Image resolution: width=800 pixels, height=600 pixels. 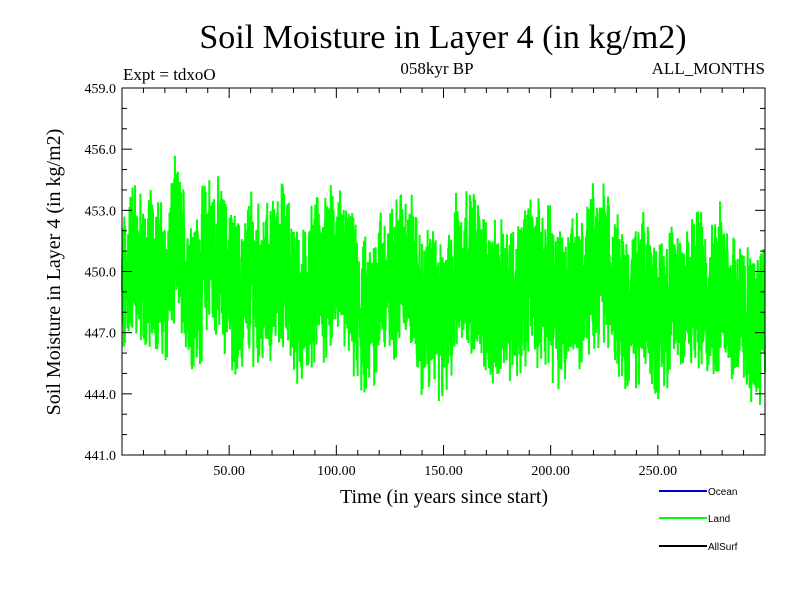 What do you see at coordinates (444, 497) in the screenshot?
I see `x-axis-label: Time (in years since start)` at bounding box center [444, 497].